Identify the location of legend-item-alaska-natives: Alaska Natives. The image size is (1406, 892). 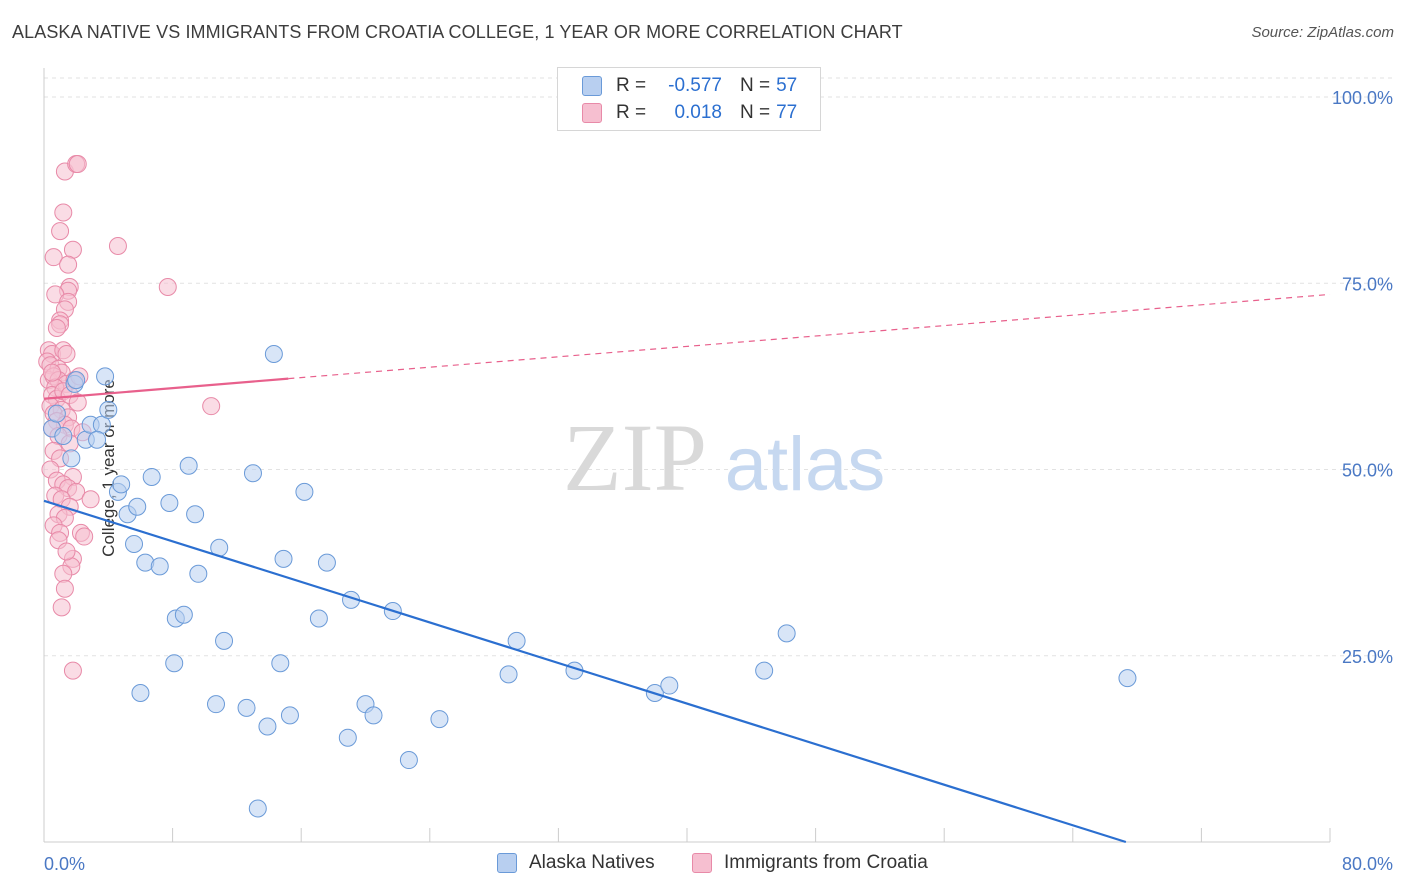
(576, 863).